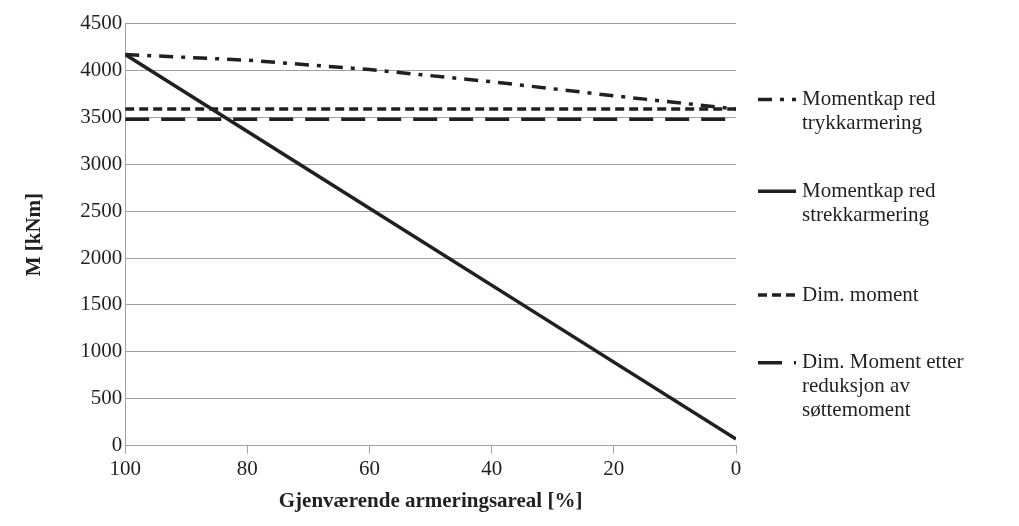 The width and height of the screenshot is (1019, 526). Describe the element at coordinates (101, 256) in the screenshot. I see `y-tick-label: 2000` at that location.